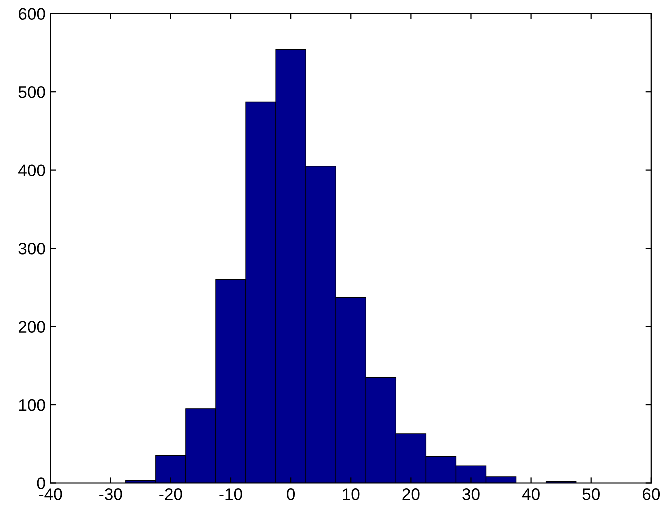 This screenshot has height=513, width=660. I want to click on y-tick-label: 200, so click(32, 327).